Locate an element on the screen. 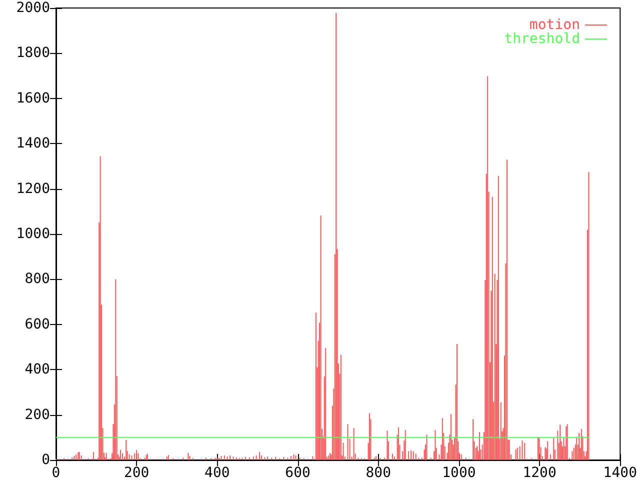 The image size is (640, 480). y-tick-label: 200 is located at coordinates (37, 414).